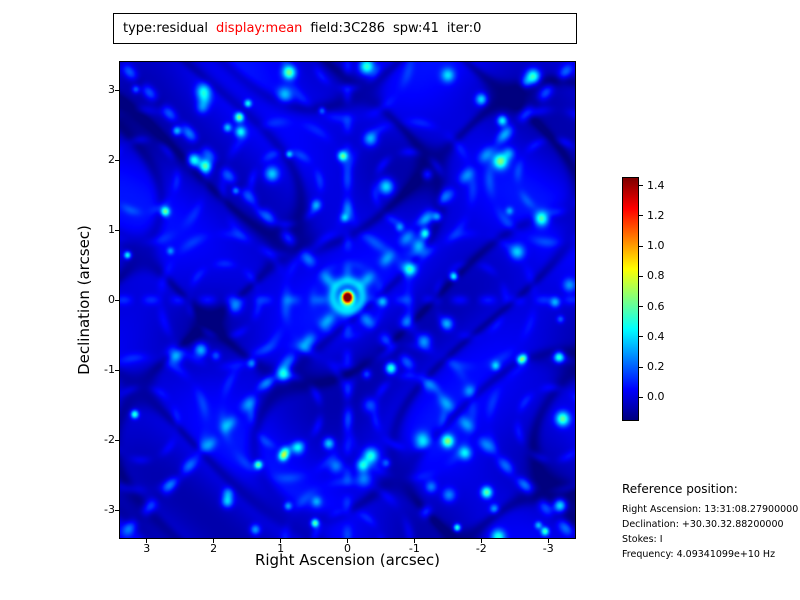  Describe the element at coordinates (109, 369) in the screenshot. I see `y-tick-label: -1` at that location.